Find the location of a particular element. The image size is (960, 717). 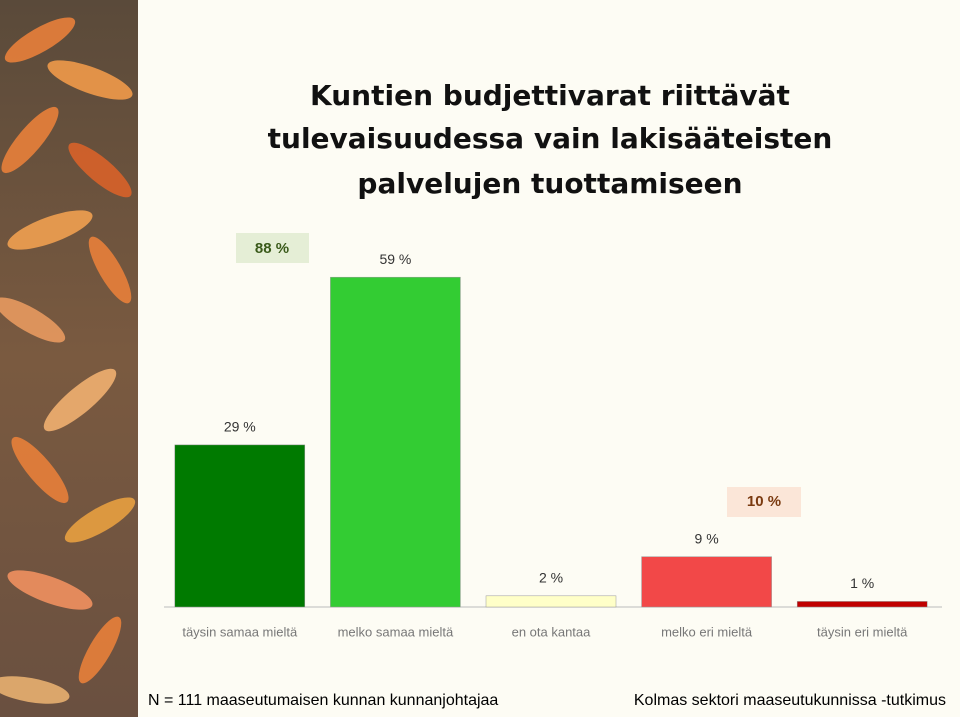

annotation-text: 10 % is located at coordinates (764, 501).